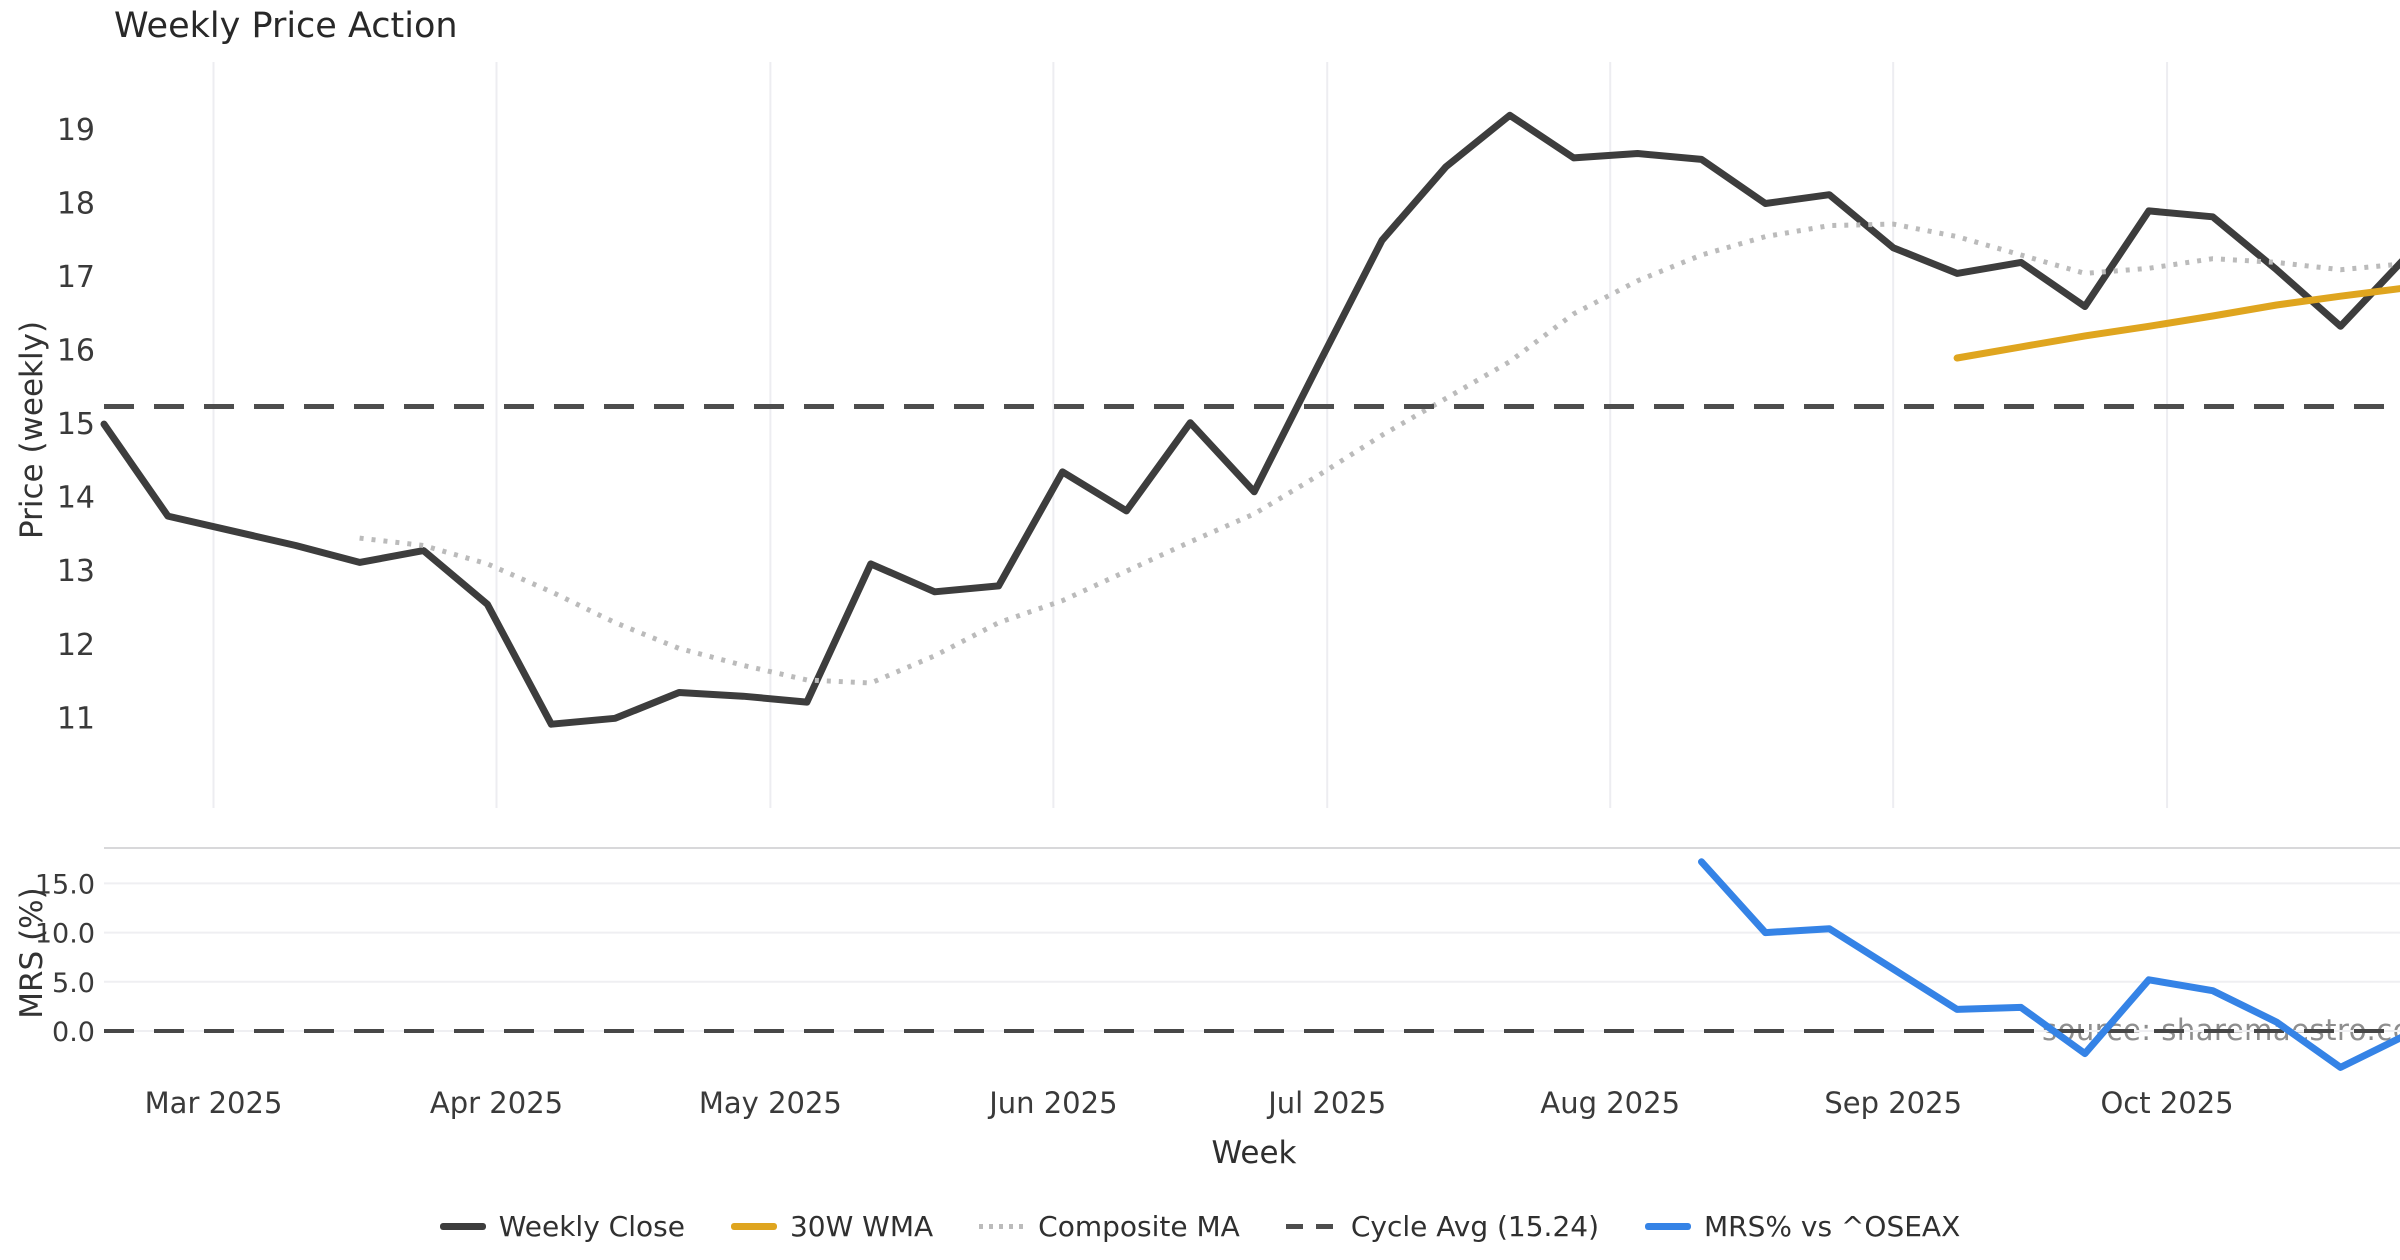 The image size is (2400, 1260). Describe the element at coordinates (1610, 1103) in the screenshot. I see `x-tick-label: Aug 2025` at that location.